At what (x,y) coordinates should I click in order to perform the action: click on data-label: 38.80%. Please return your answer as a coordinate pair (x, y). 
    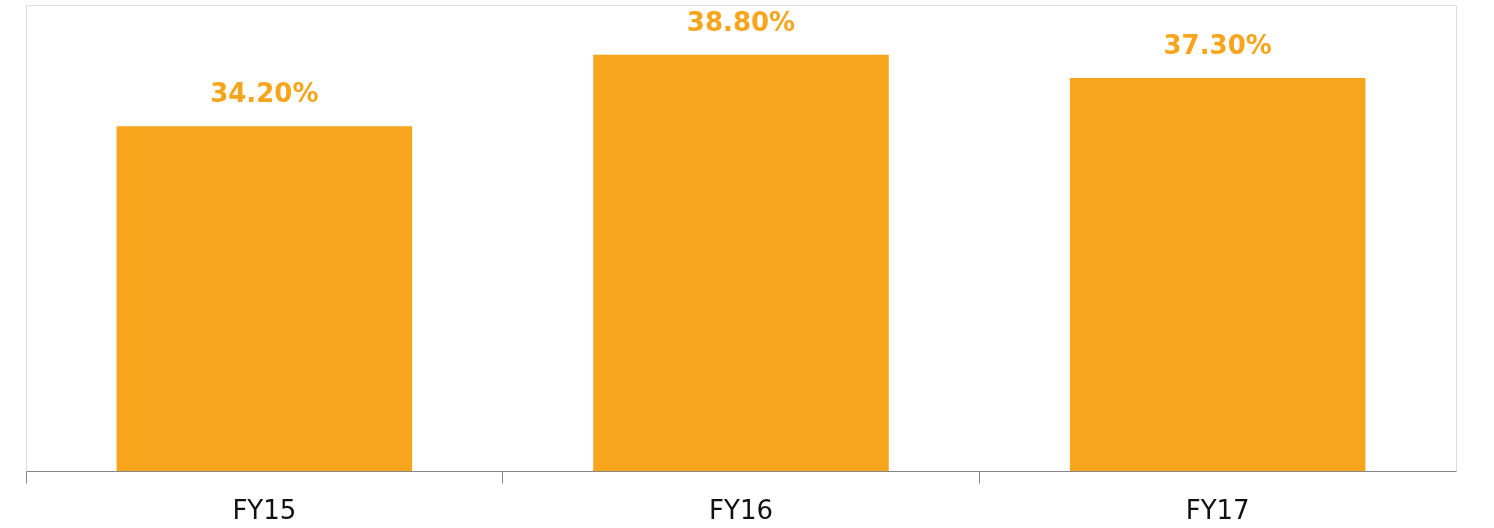
    Looking at the image, I should click on (741, 21).